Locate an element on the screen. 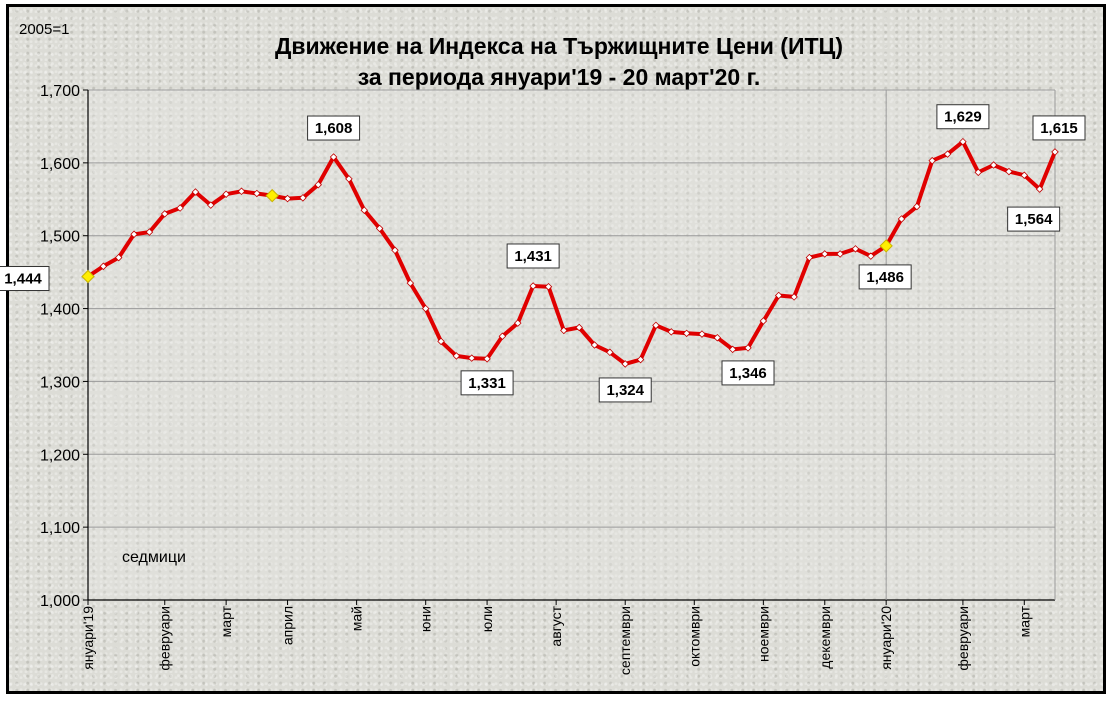  data-label: 1,564 is located at coordinates (1034, 219).